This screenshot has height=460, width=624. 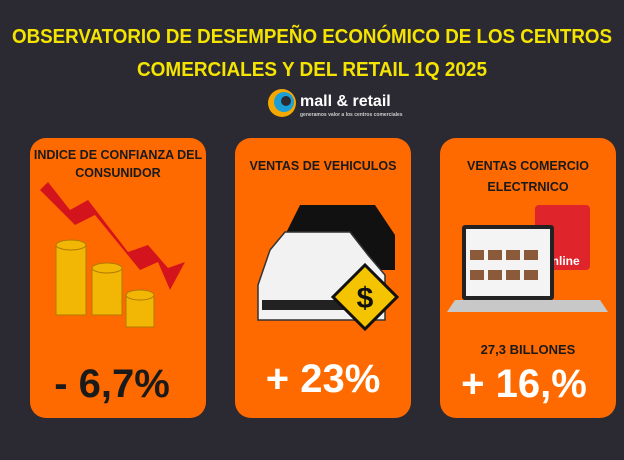 I want to click on laptop-display, so click(x=508, y=262).